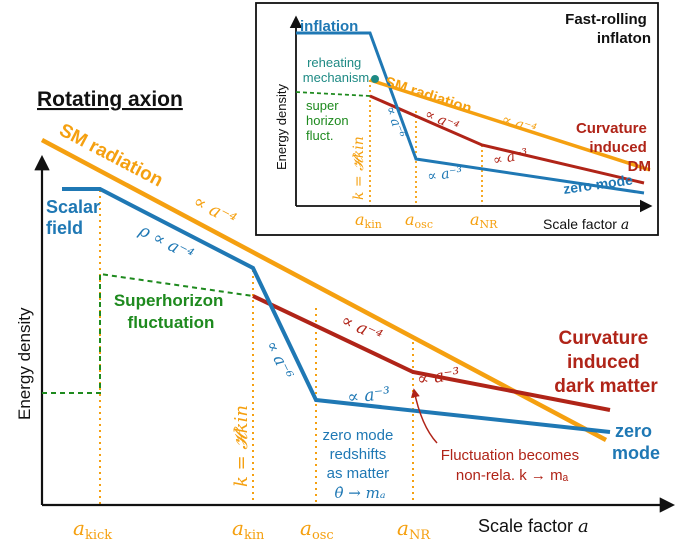 The image size is (688, 548). Describe the element at coordinates (511, 157) in the screenshot. I see `inset-red-a3-scaling-label: ∝ a⁻³` at that location.